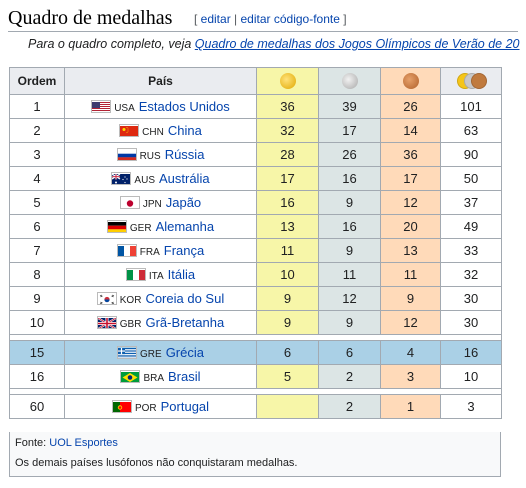  Describe the element at coordinates (349, 154) in the screenshot. I see `silver-count: 26` at that location.